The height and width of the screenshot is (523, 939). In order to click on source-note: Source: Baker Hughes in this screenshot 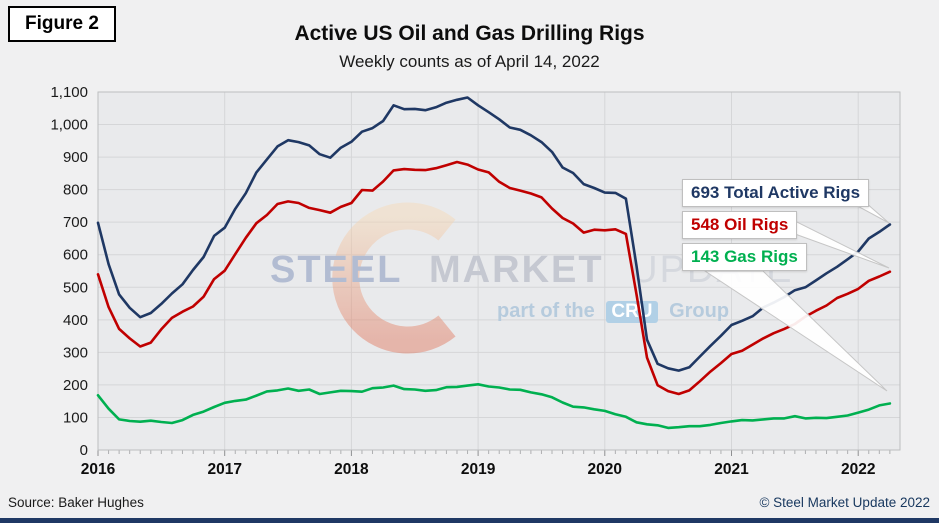, I will do `click(76, 502)`.